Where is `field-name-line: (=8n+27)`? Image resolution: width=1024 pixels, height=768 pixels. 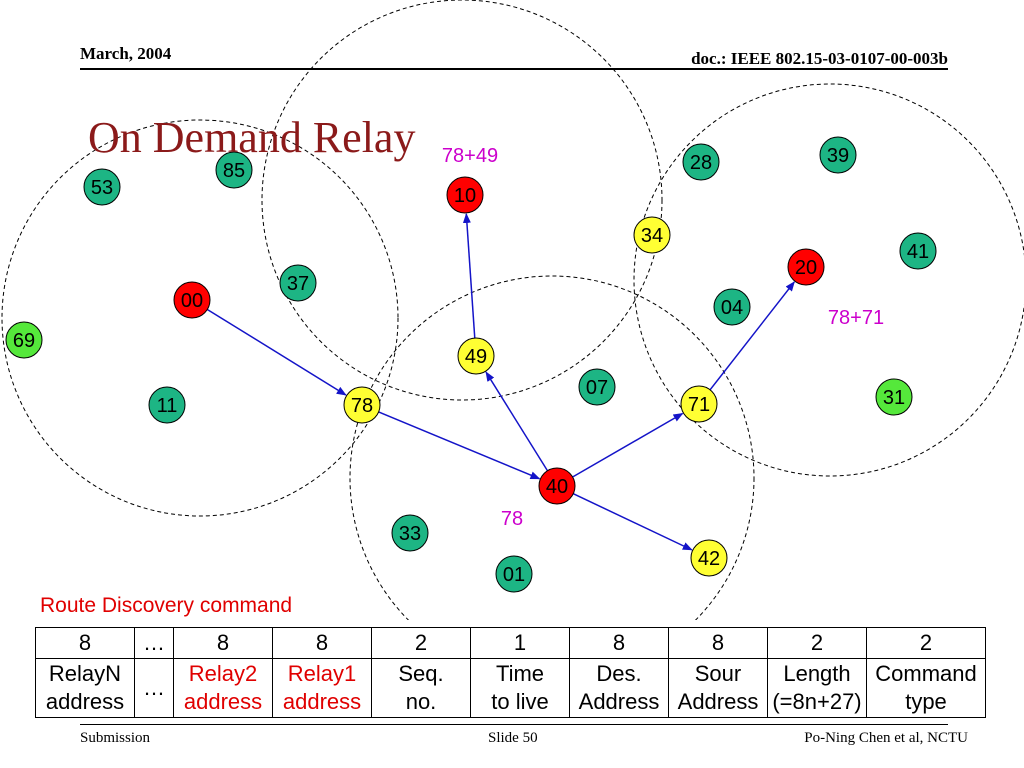 field-name-line: (=8n+27) is located at coordinates (817, 701).